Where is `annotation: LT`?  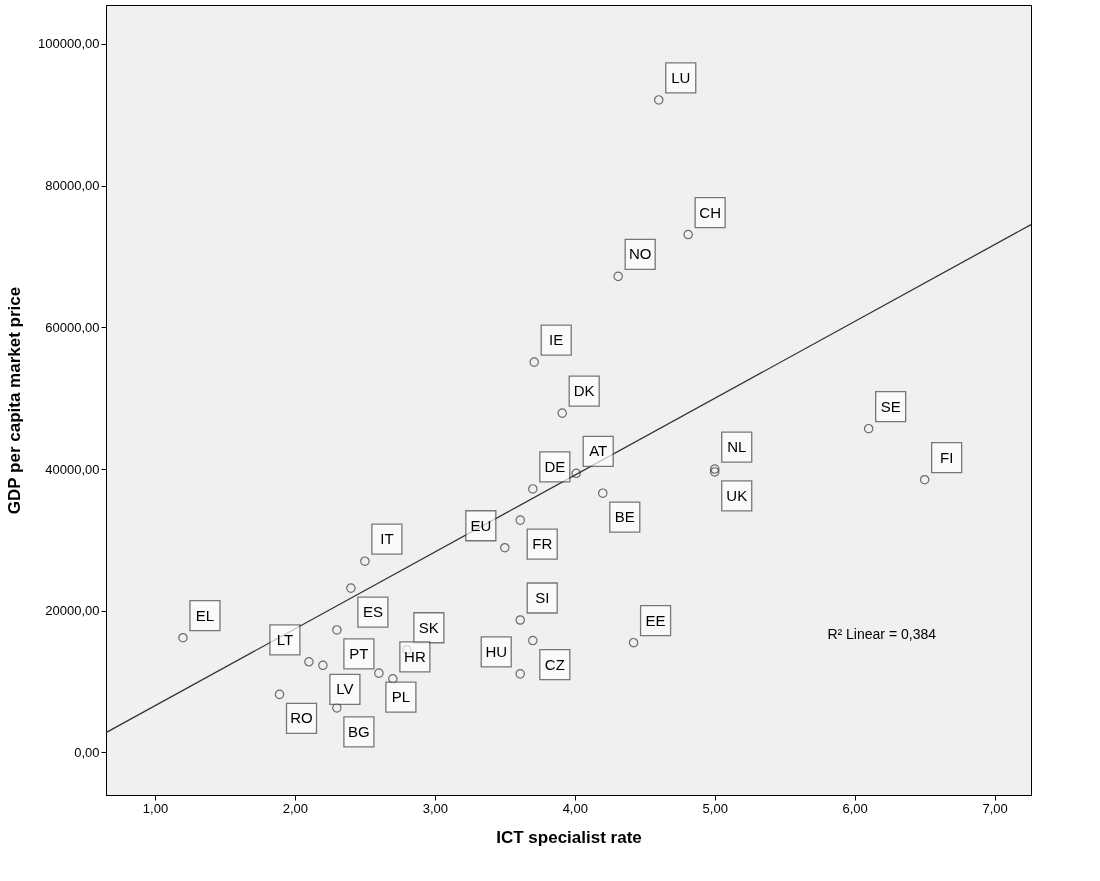 annotation: LT is located at coordinates (285, 639).